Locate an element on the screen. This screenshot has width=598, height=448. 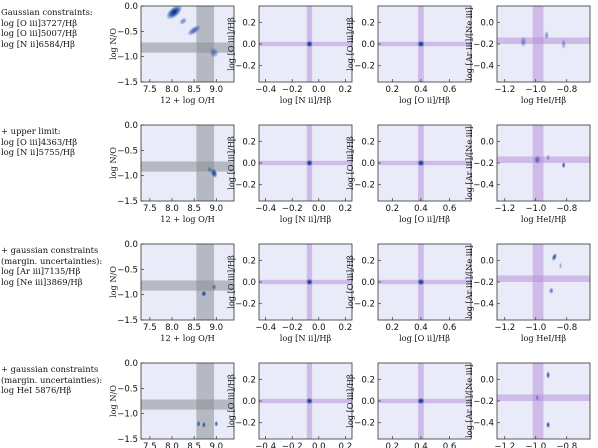
x-axis-label: log [O ii]/Hβ is located at coordinates (424, 338).